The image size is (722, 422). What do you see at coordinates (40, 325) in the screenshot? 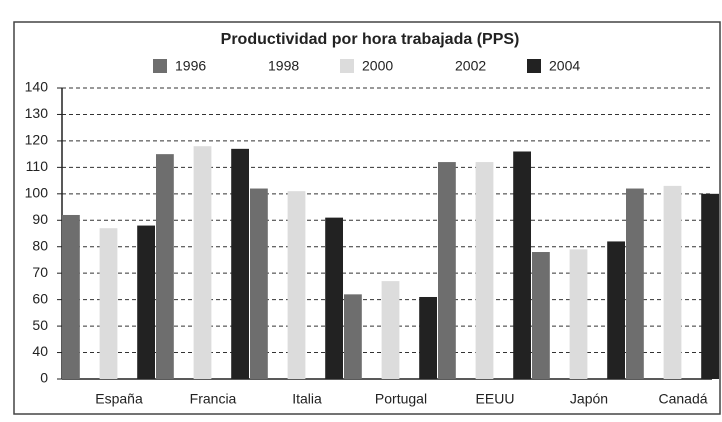
I see `y-tick-label: 50` at bounding box center [40, 325].